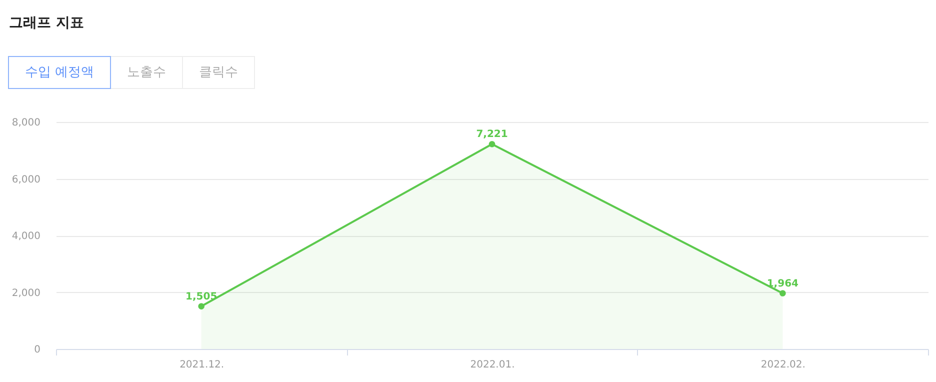  I want to click on text: 클릭수, so click(219, 72).